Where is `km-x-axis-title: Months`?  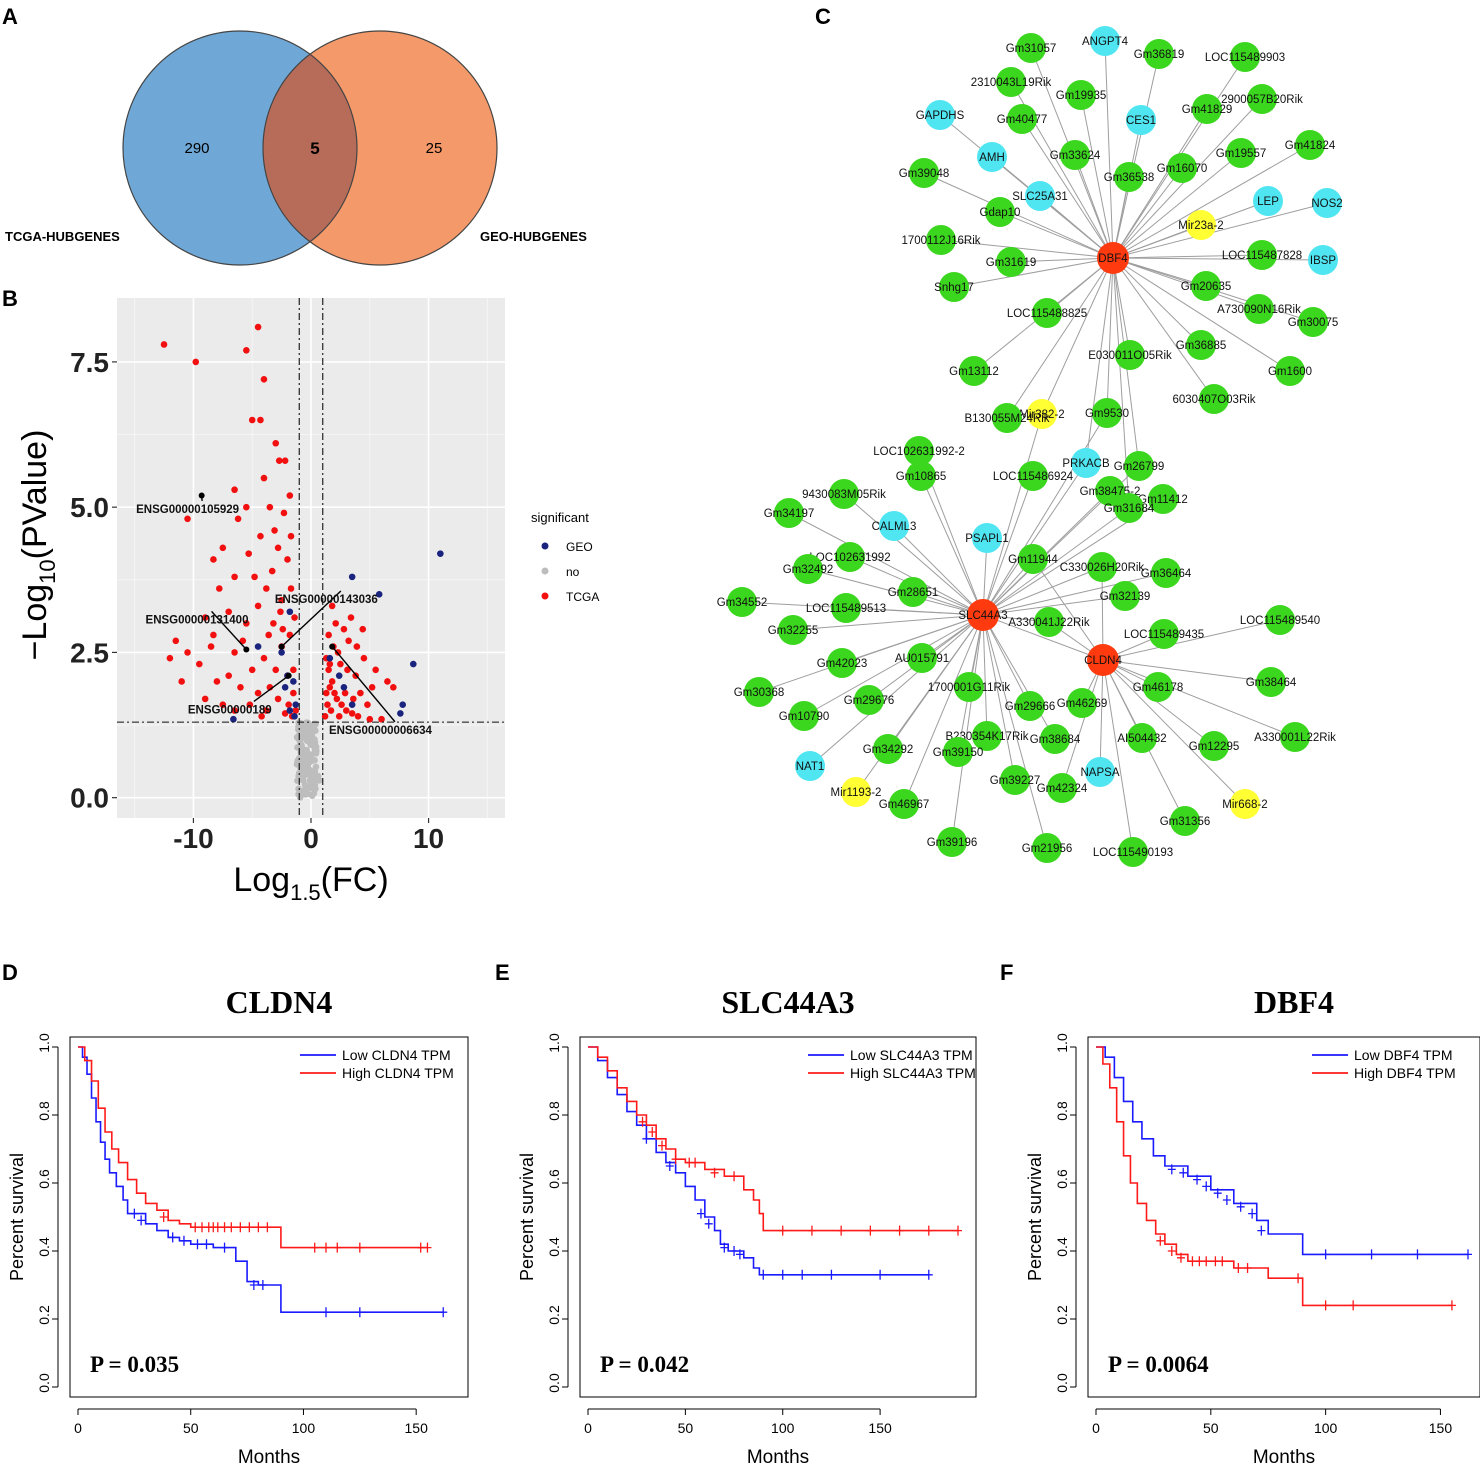
km-x-axis-title: Months is located at coordinates (778, 1456).